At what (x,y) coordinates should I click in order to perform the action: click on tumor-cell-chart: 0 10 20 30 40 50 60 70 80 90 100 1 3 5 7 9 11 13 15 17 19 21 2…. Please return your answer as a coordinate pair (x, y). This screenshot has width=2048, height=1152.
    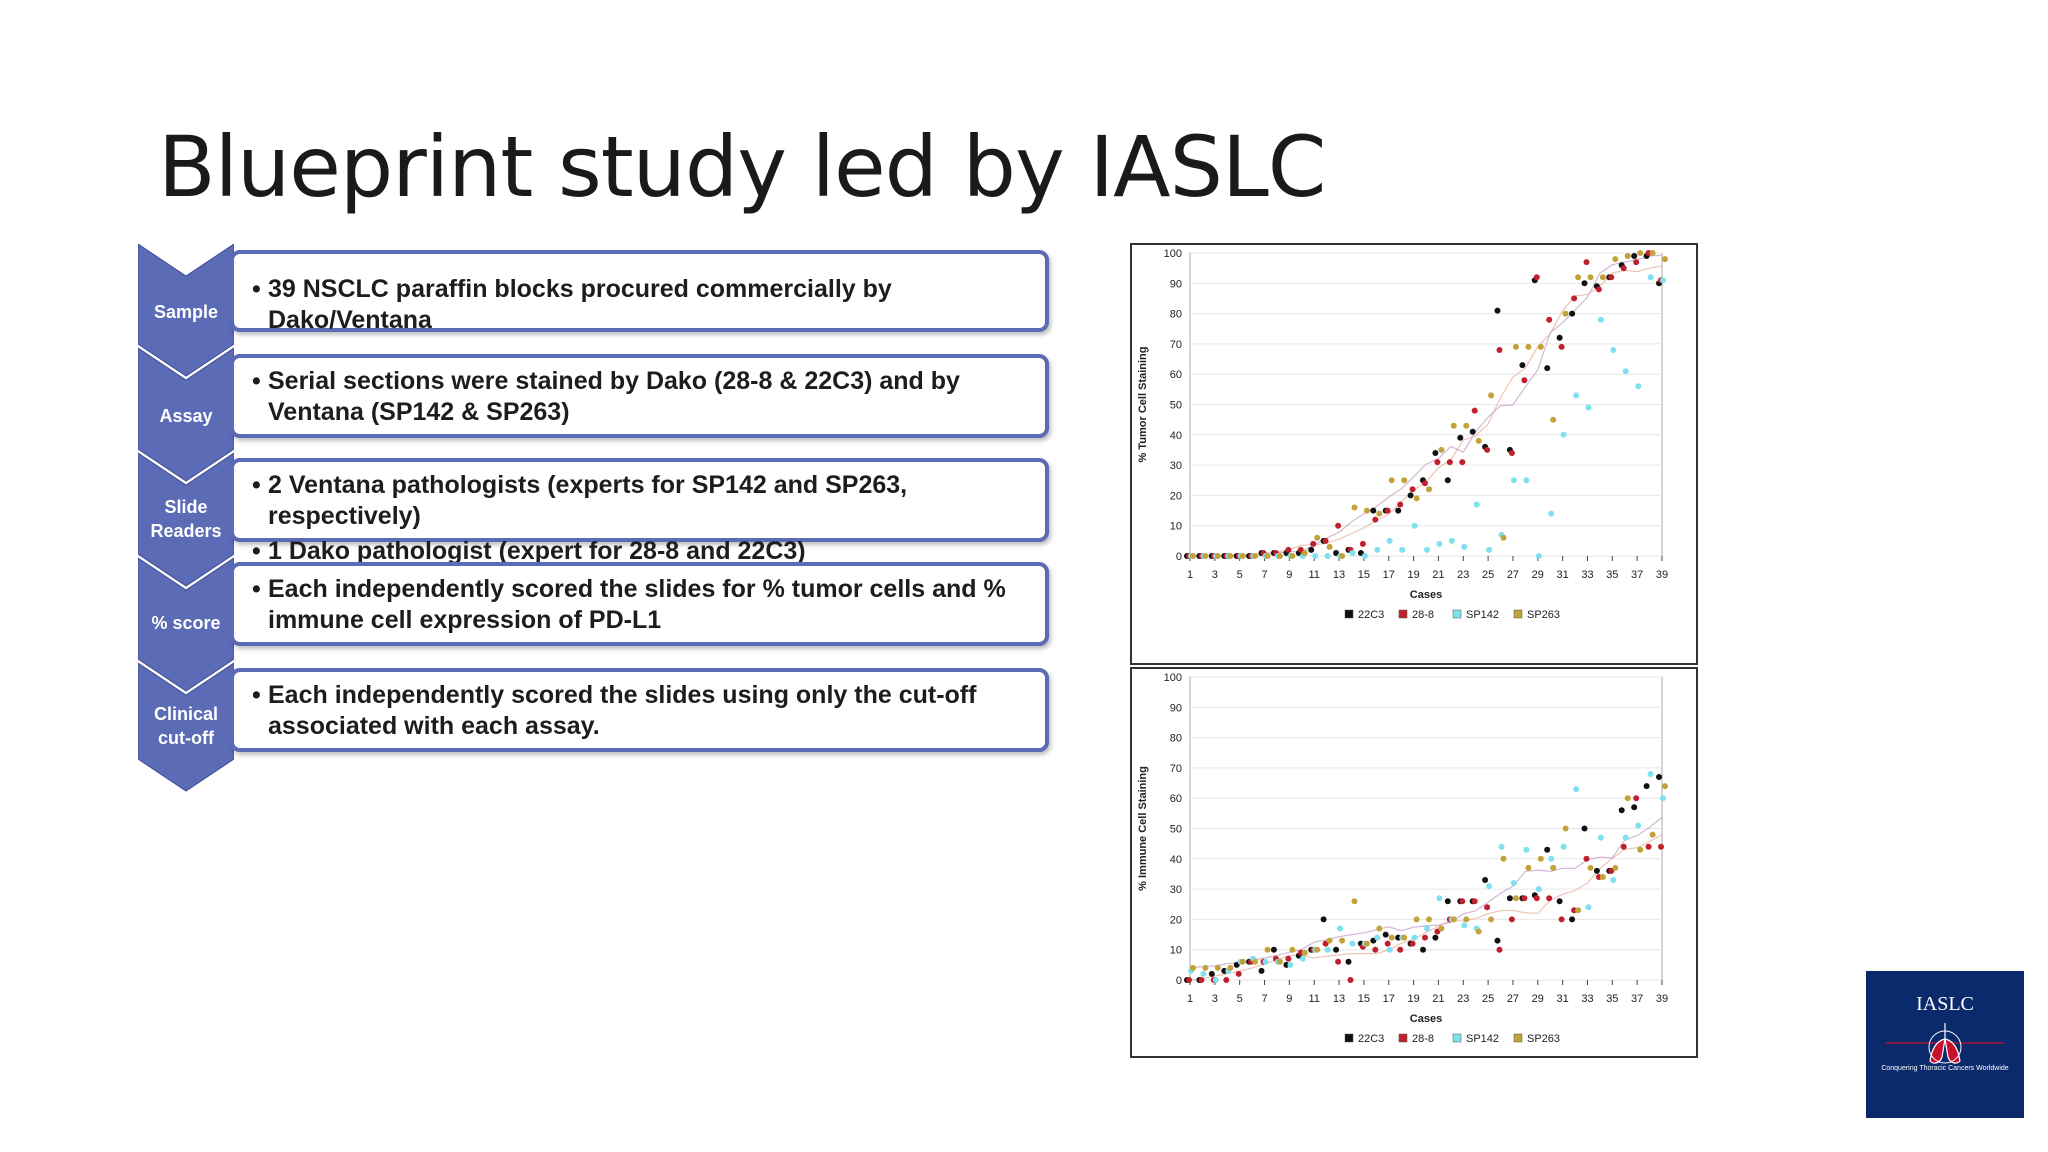
    Looking at the image, I should click on (1414, 454).